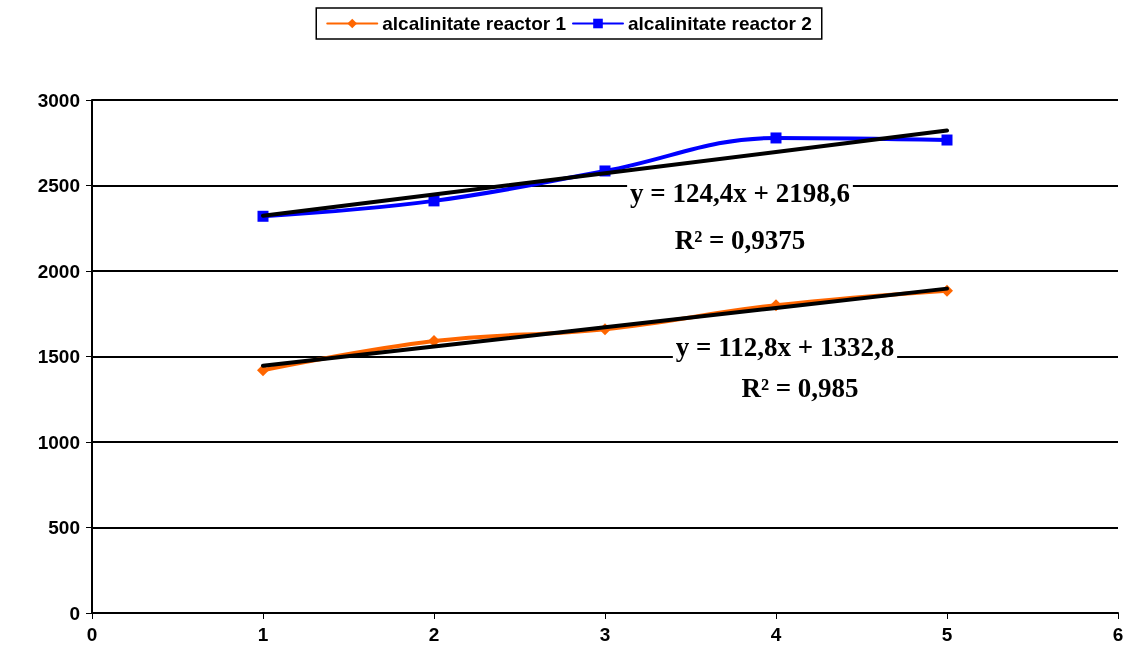  What do you see at coordinates (64, 527) in the screenshot?
I see `y-tick-label: 500` at bounding box center [64, 527].